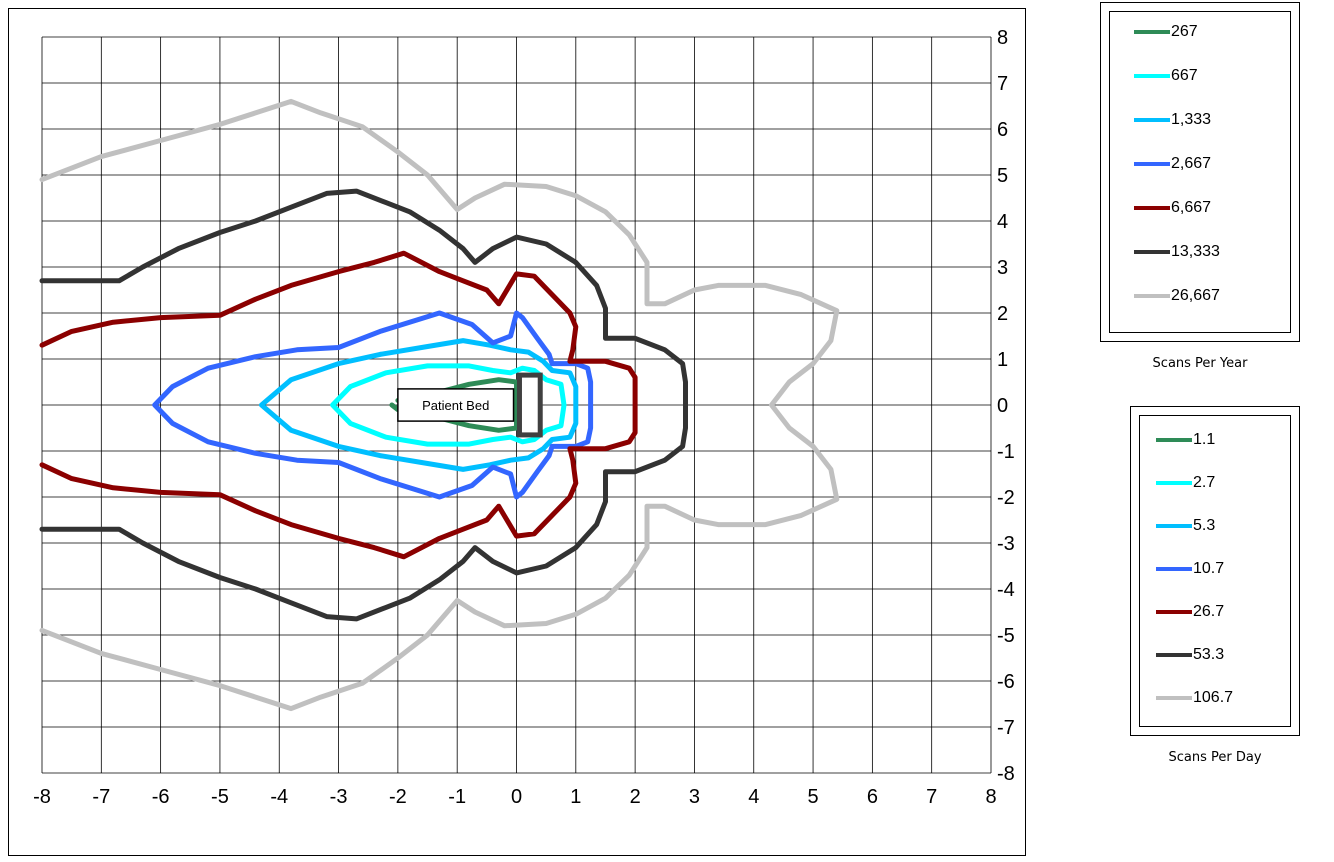  What do you see at coordinates (1002, 406) in the screenshot?
I see `y-tick-label: 0` at bounding box center [1002, 406].